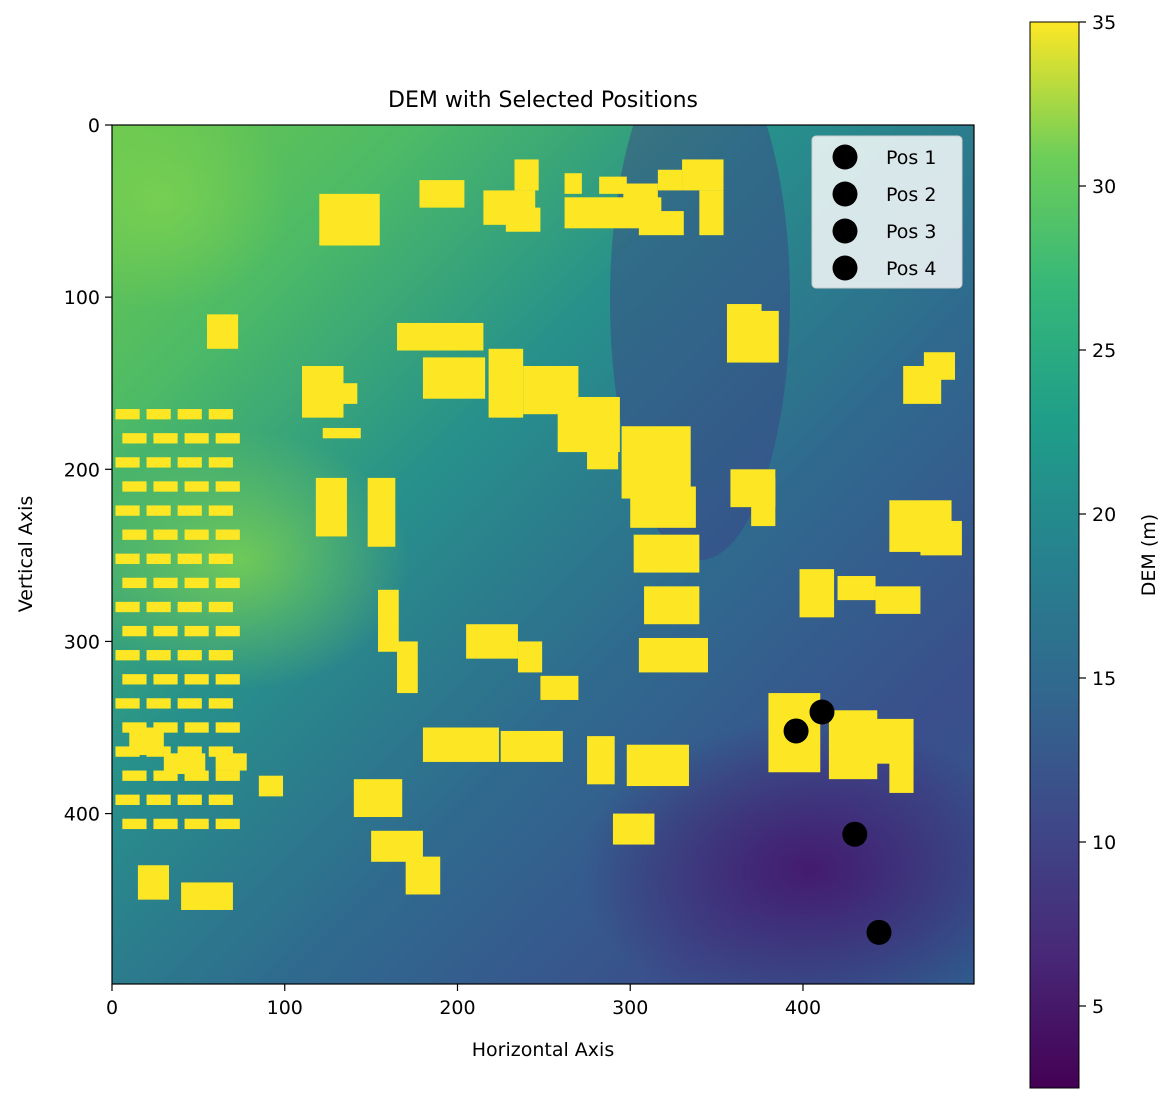 The width and height of the screenshot is (1168, 1100). What do you see at coordinates (911, 232) in the screenshot?
I see `legend-label: Pos 3` at bounding box center [911, 232].